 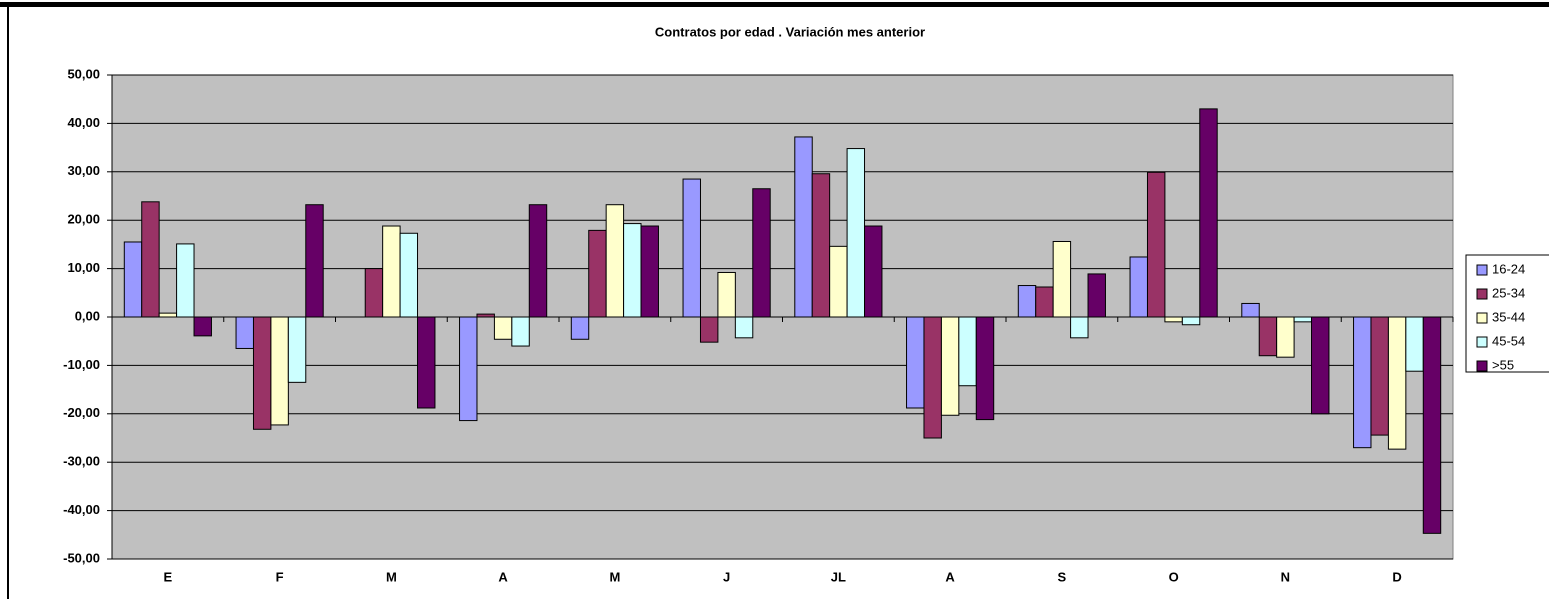 I want to click on x-tick-label: F, so click(x=280, y=576).